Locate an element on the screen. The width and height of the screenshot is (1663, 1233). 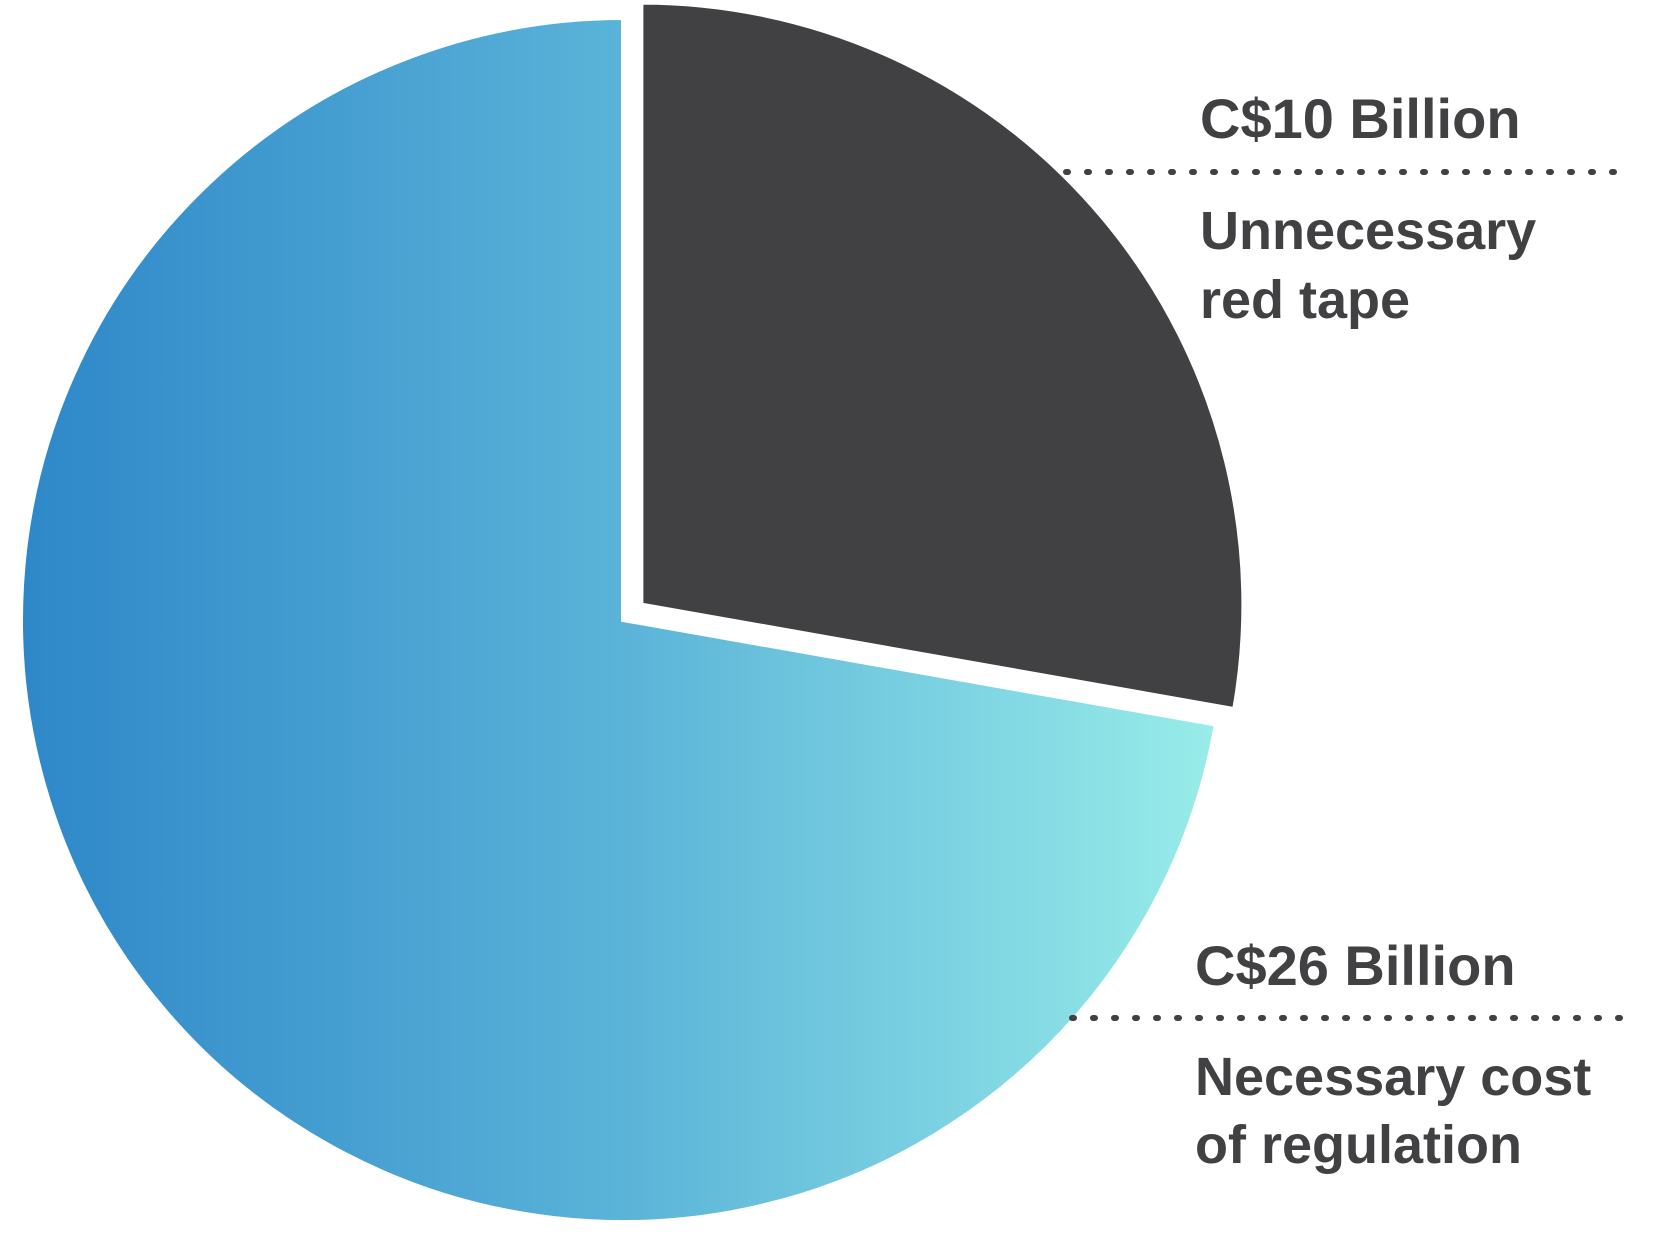
category-label-necessary-line-2: of regulation is located at coordinates (1358, 1145).